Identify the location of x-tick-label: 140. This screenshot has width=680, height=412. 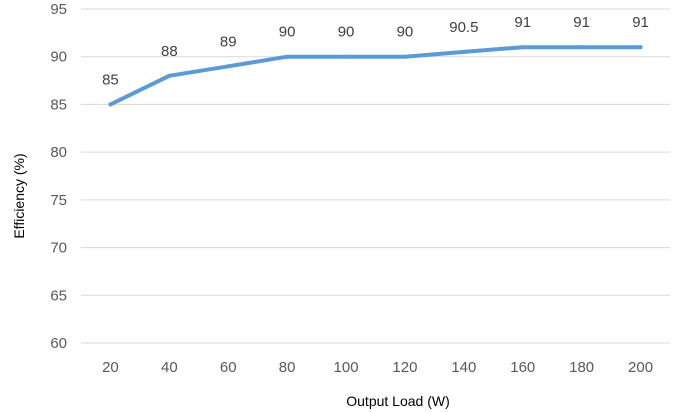
(463, 367).